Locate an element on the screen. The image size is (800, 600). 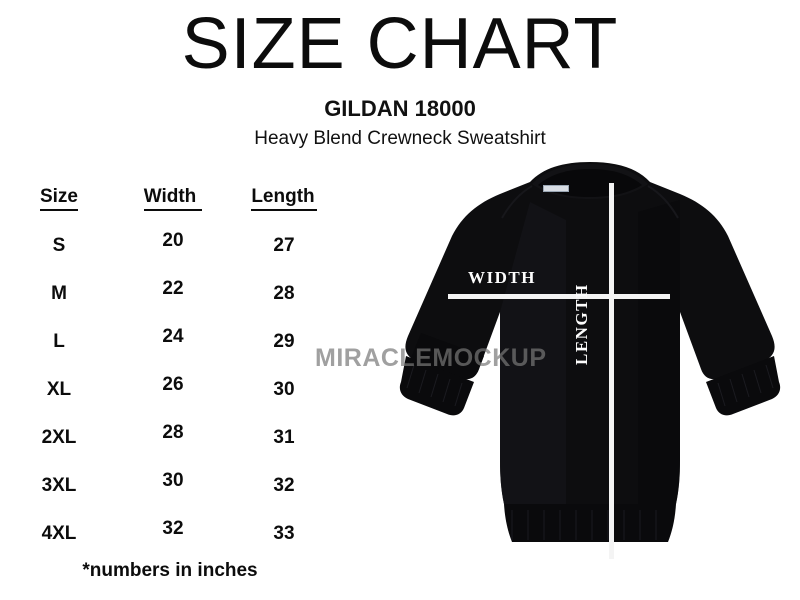
cell-width: 32 is located at coordinates (173, 528).